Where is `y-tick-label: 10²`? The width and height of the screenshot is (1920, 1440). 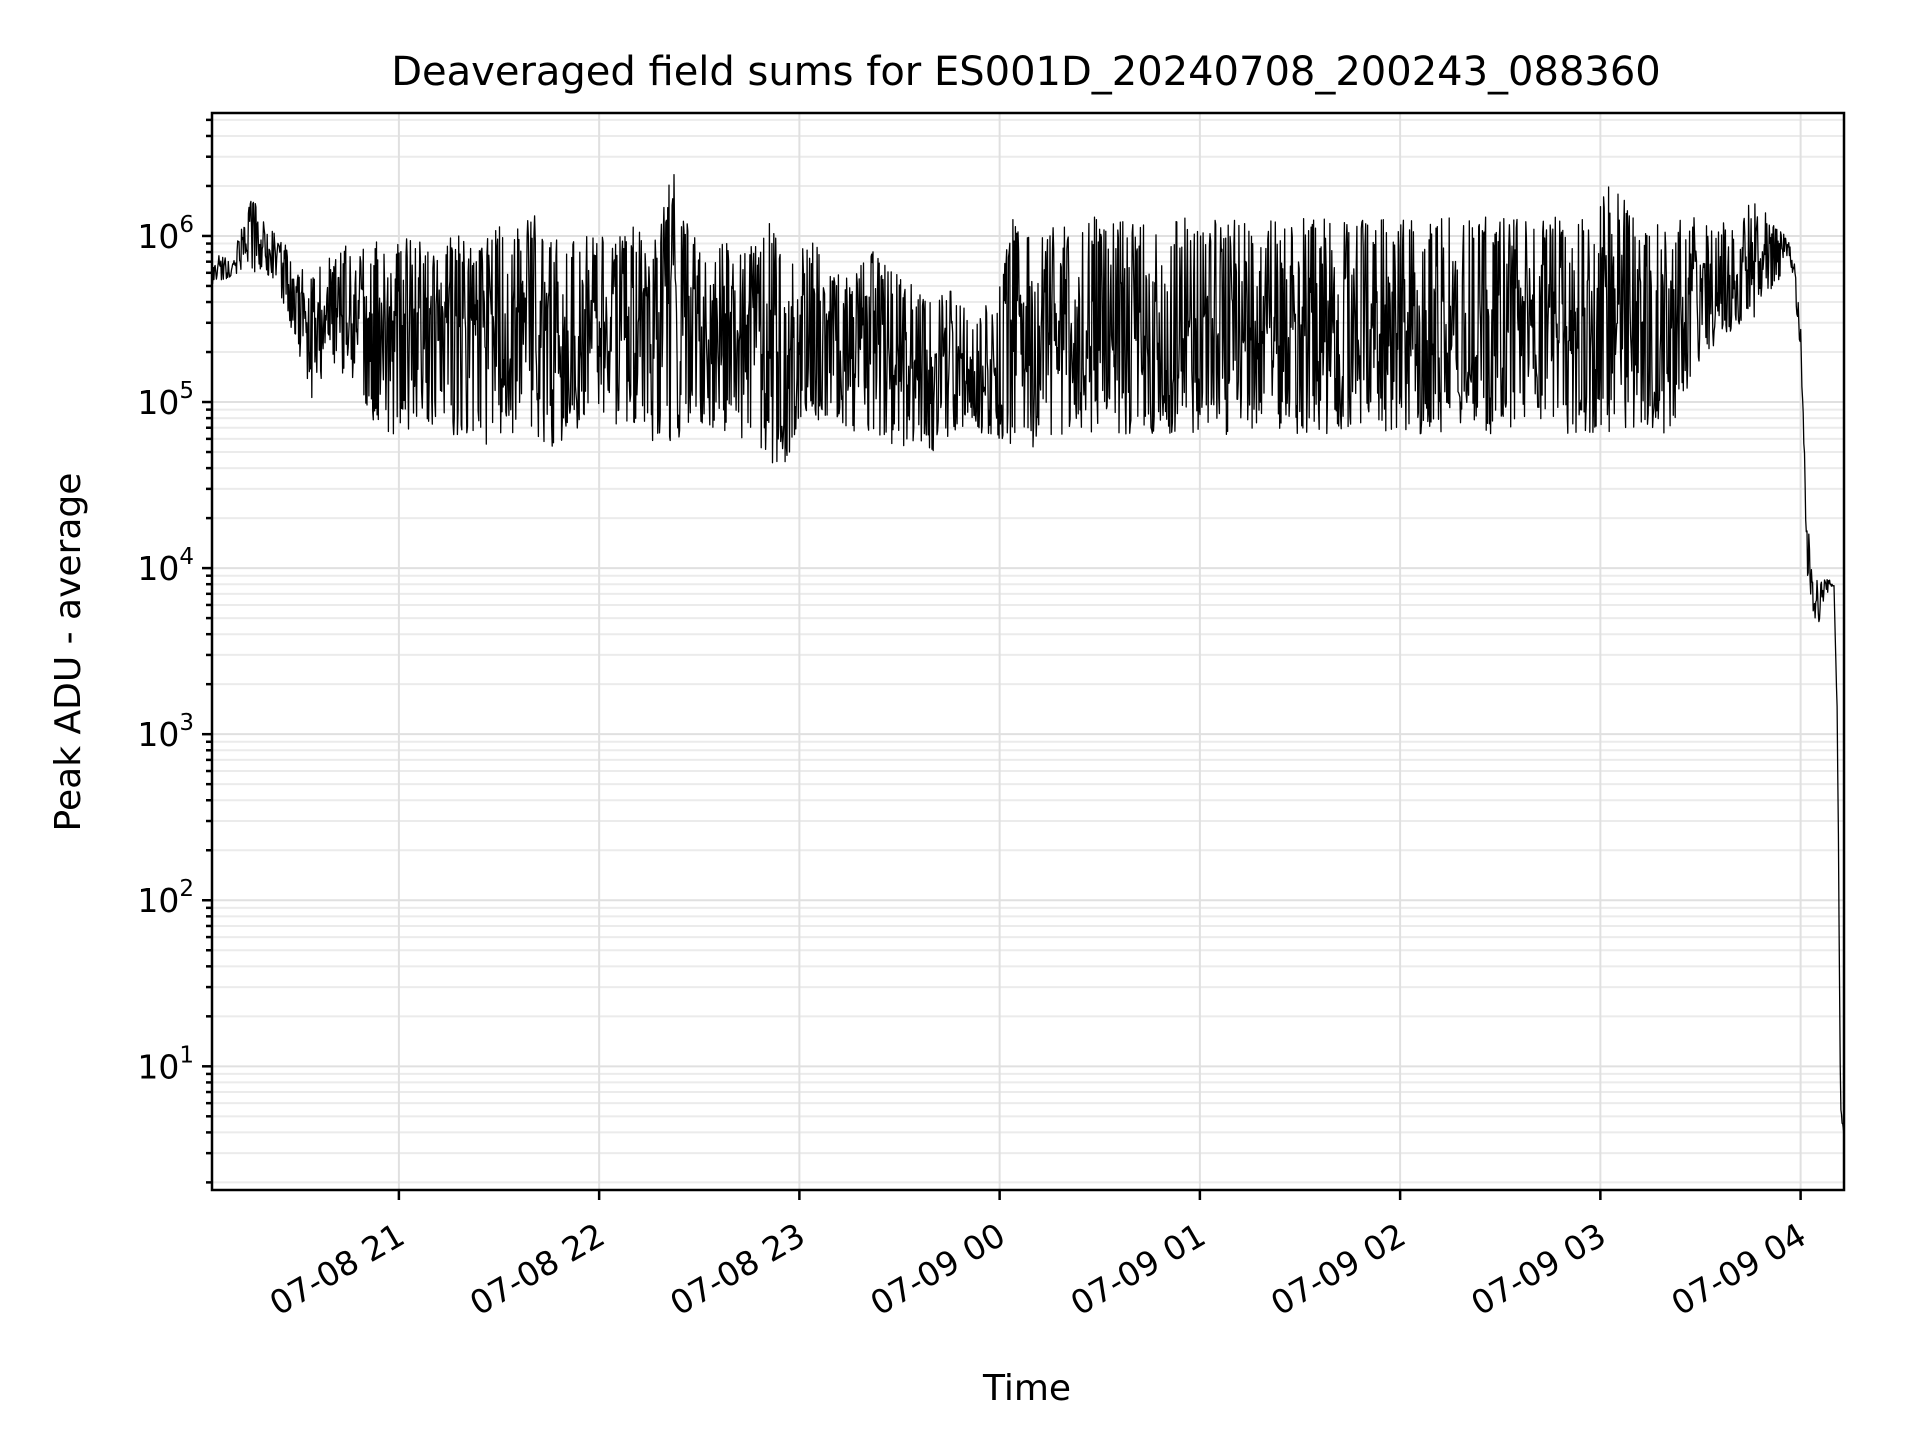 y-tick-label: 10² is located at coordinates (165, 898).